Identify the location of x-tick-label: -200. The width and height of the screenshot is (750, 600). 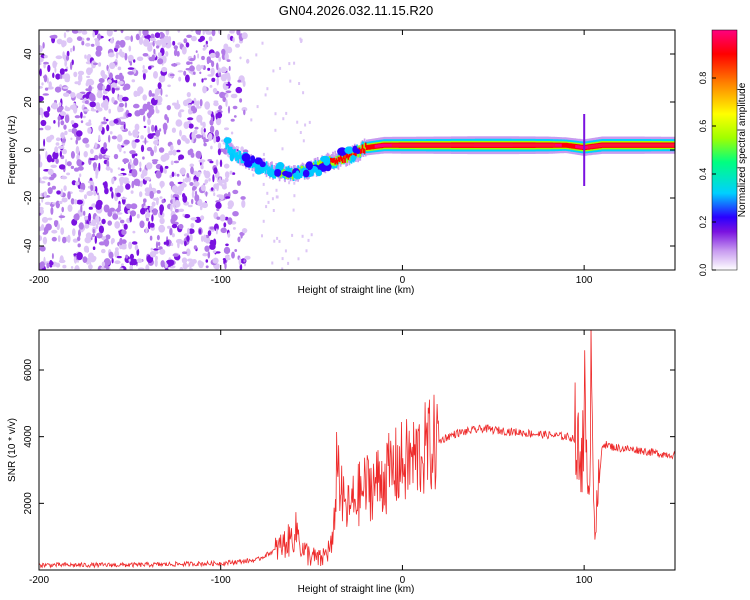
(39, 580).